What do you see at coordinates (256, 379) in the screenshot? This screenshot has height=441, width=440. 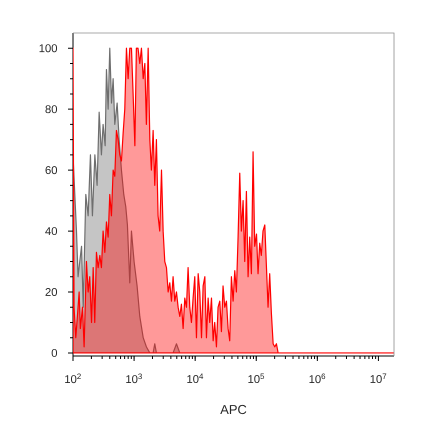 I see `x-tick-label: 10$^{5}$` at bounding box center [256, 379].